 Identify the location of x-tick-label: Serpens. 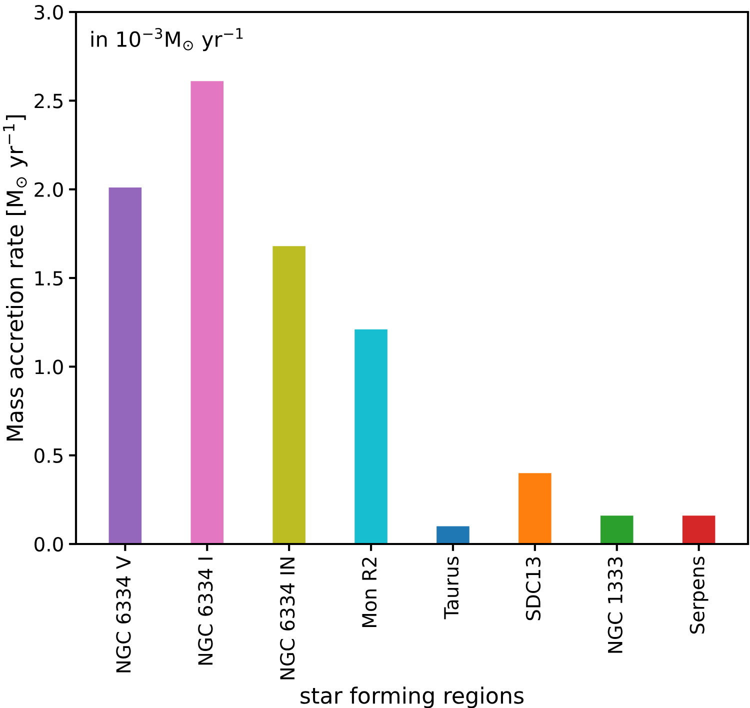
(699, 595).